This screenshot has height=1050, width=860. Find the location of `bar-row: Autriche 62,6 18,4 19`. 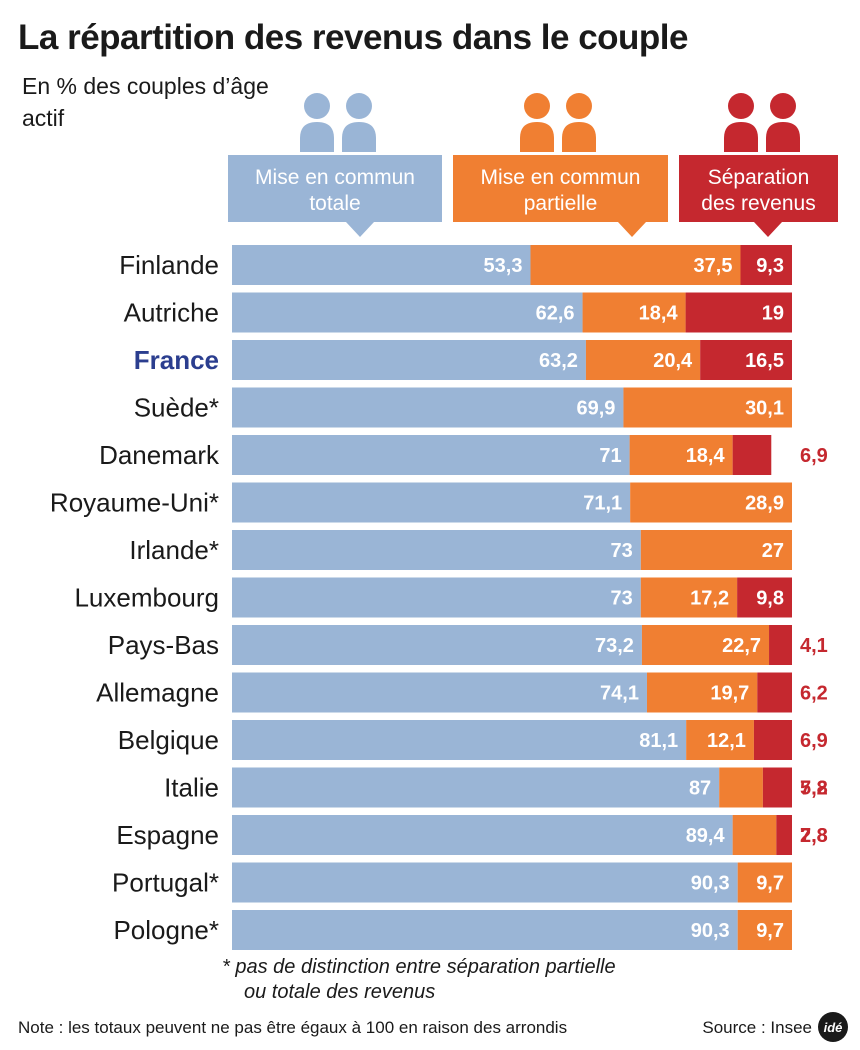

bar-row: Autriche 62,6 18,4 19 is located at coordinates (458, 312).